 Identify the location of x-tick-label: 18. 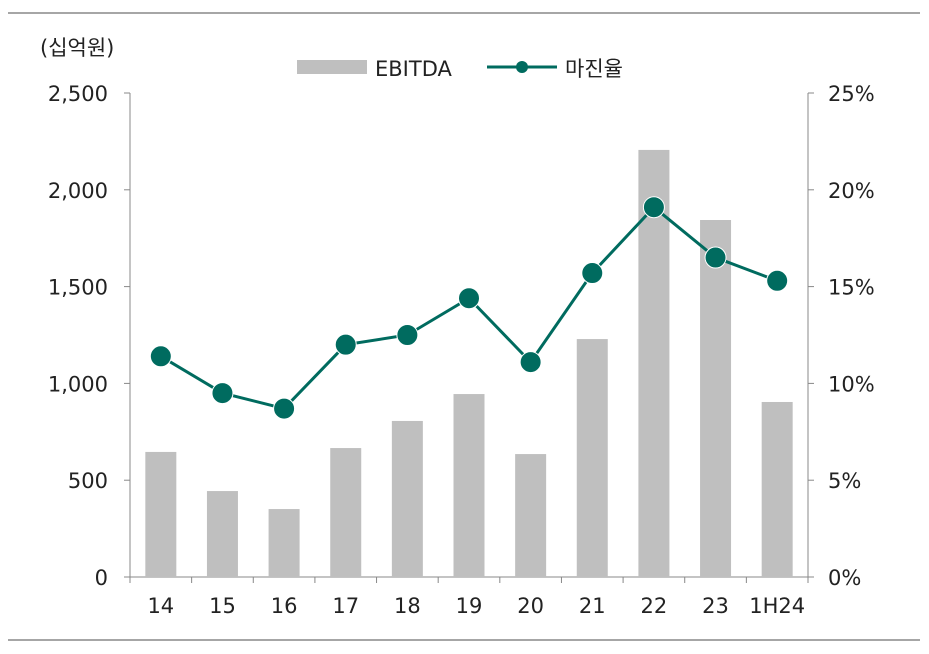
(407, 606).